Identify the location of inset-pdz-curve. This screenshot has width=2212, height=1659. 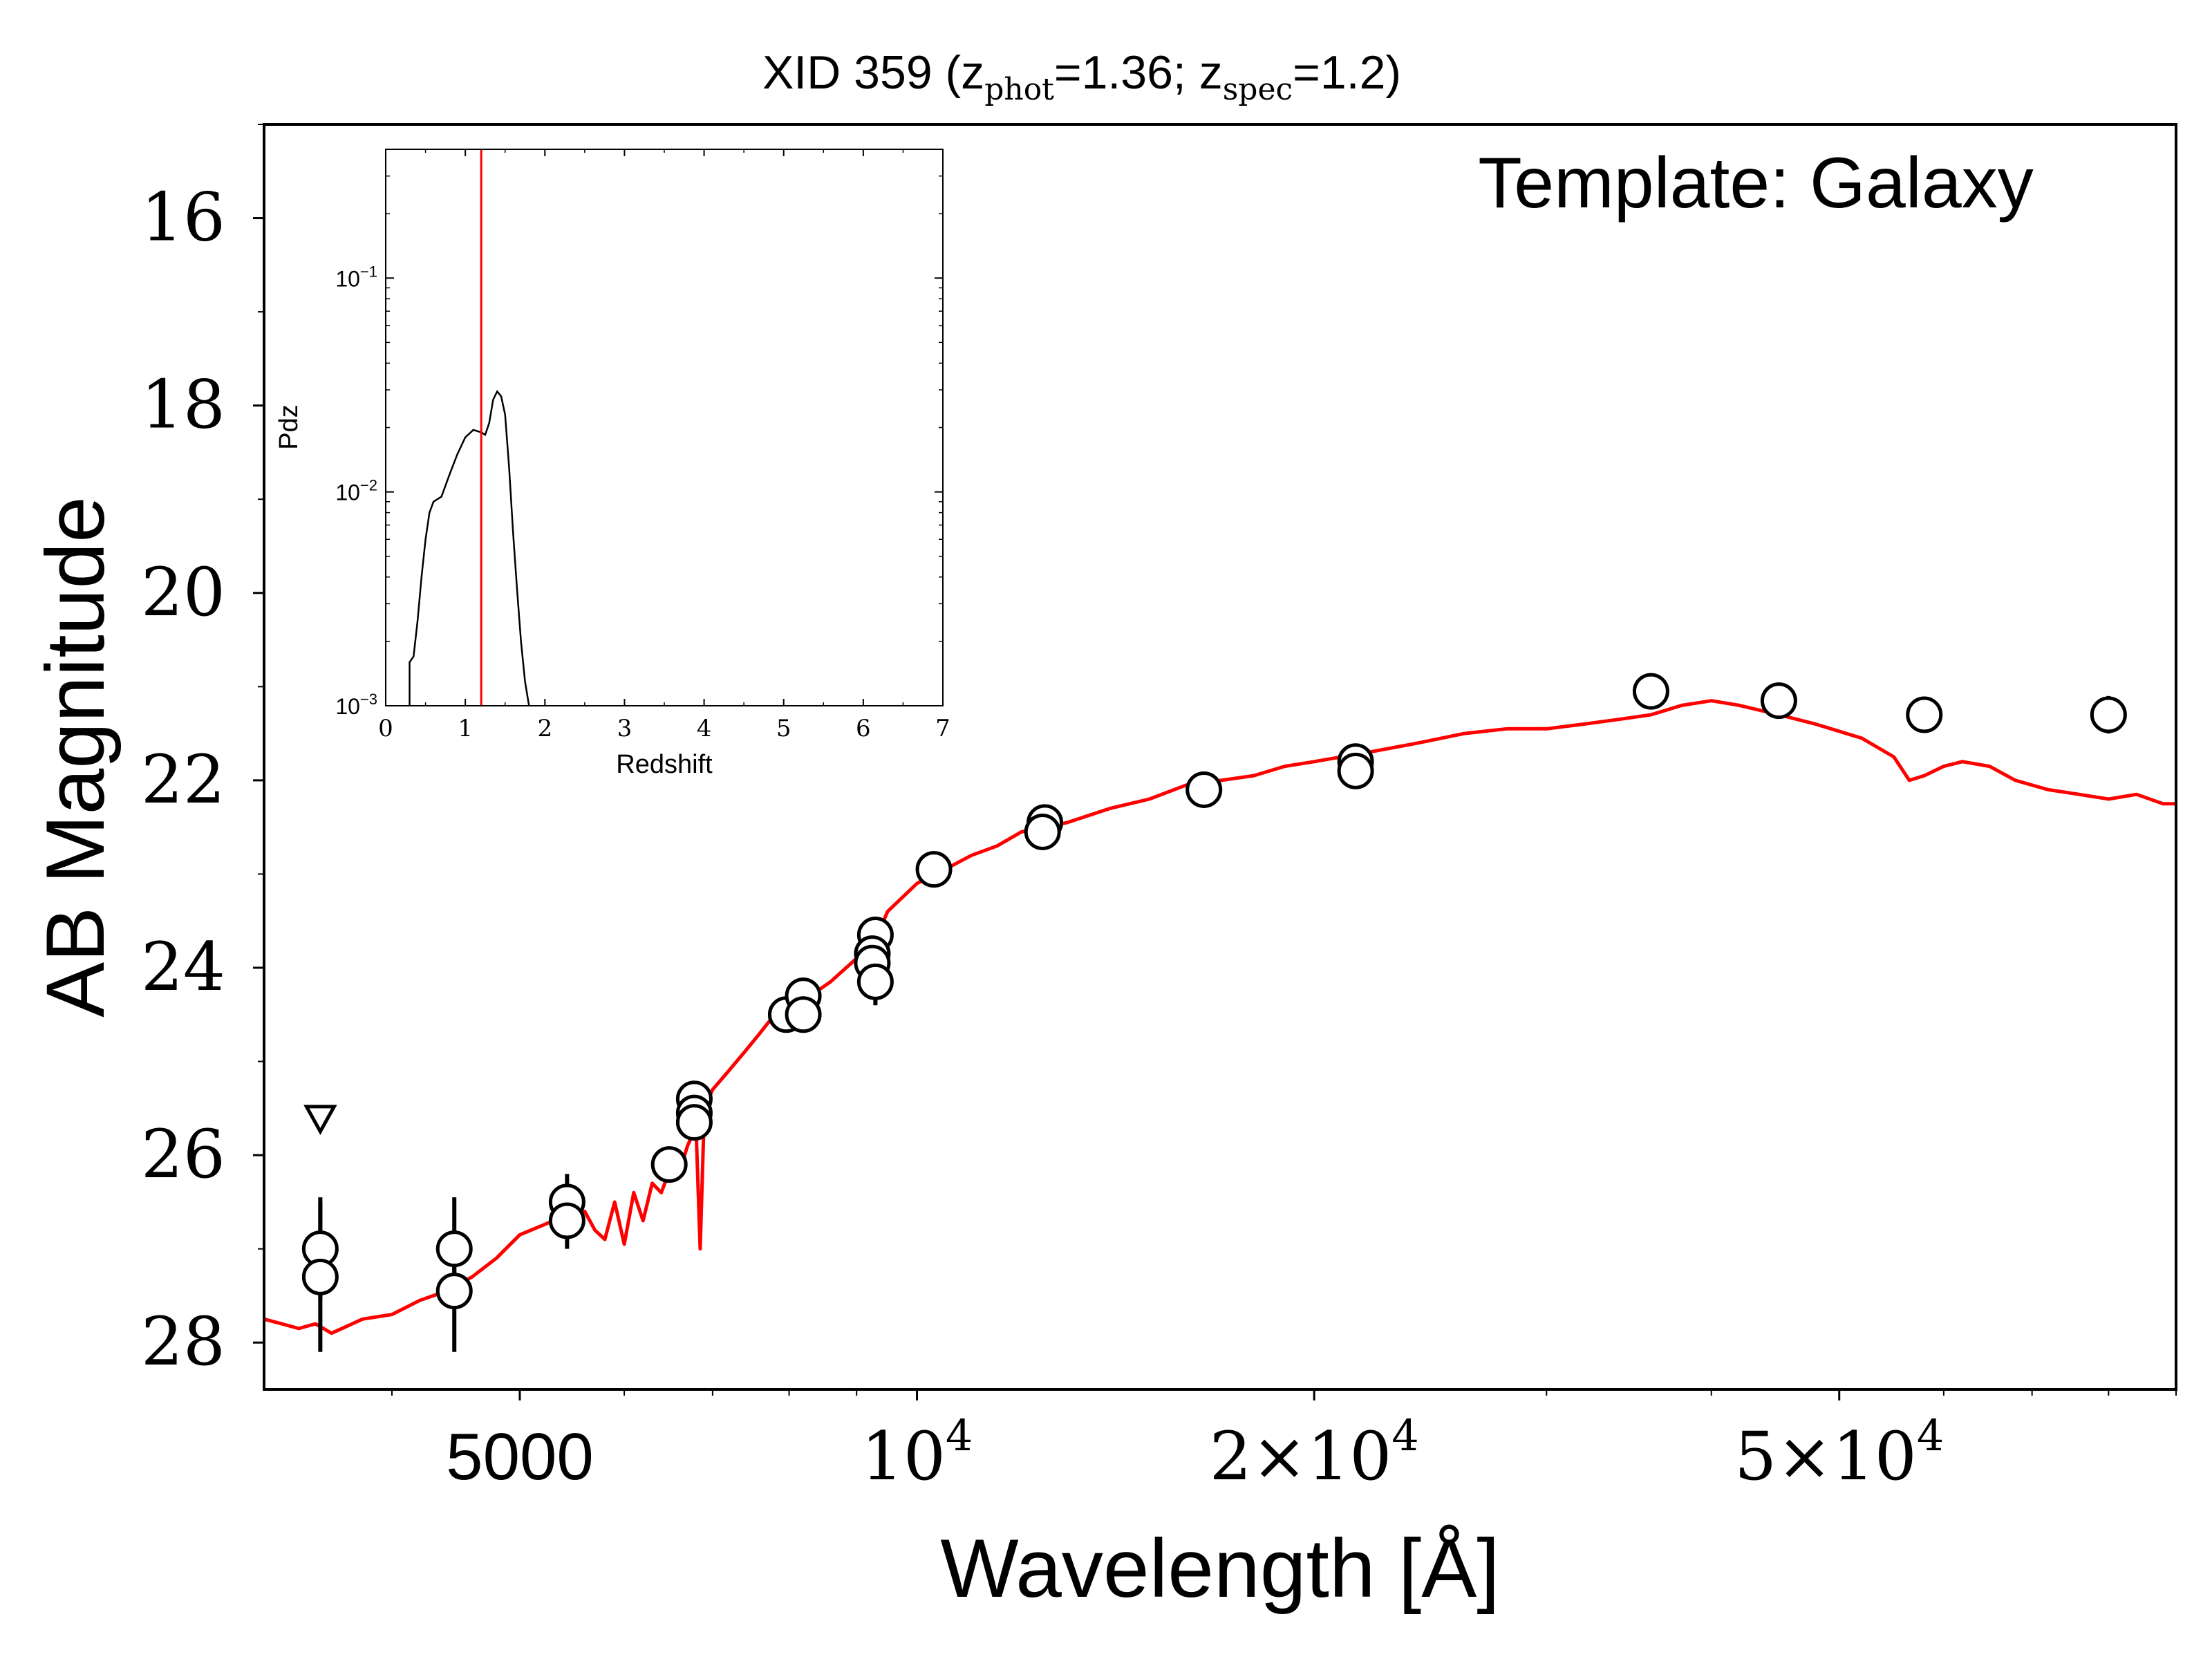
(469, 548).